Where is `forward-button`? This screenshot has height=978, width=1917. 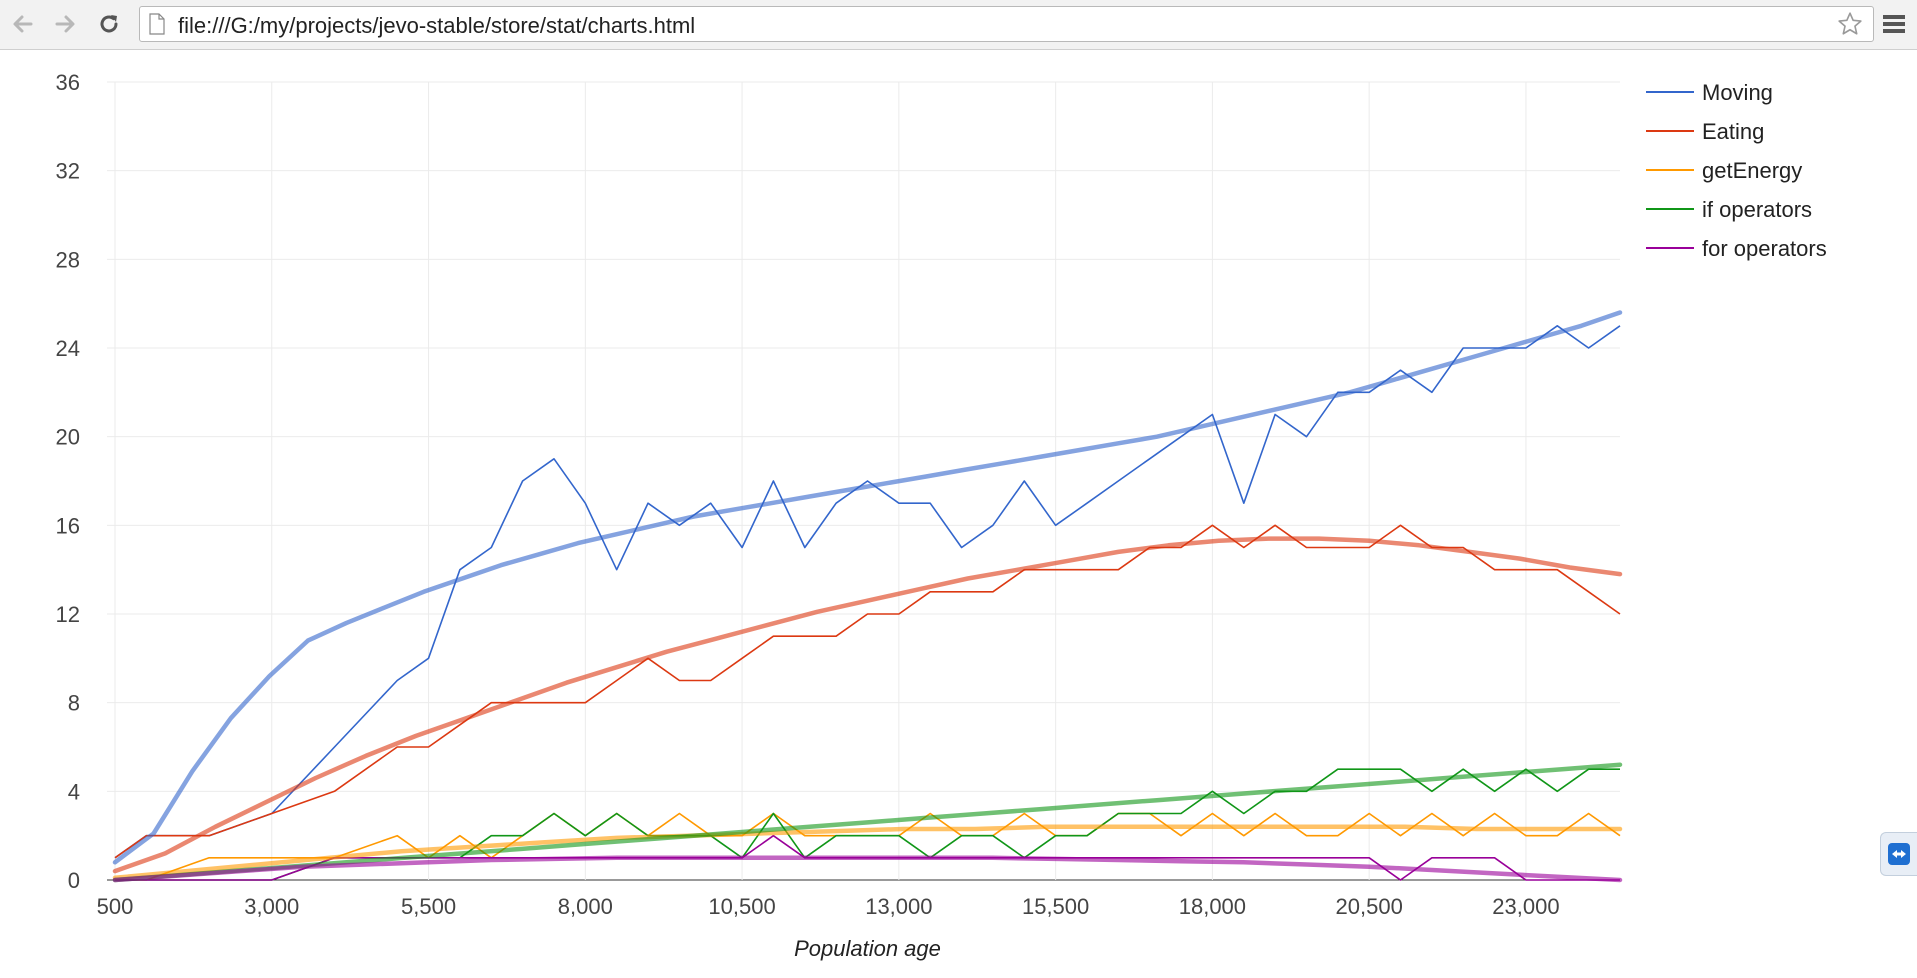
forward-button is located at coordinates (65, 24).